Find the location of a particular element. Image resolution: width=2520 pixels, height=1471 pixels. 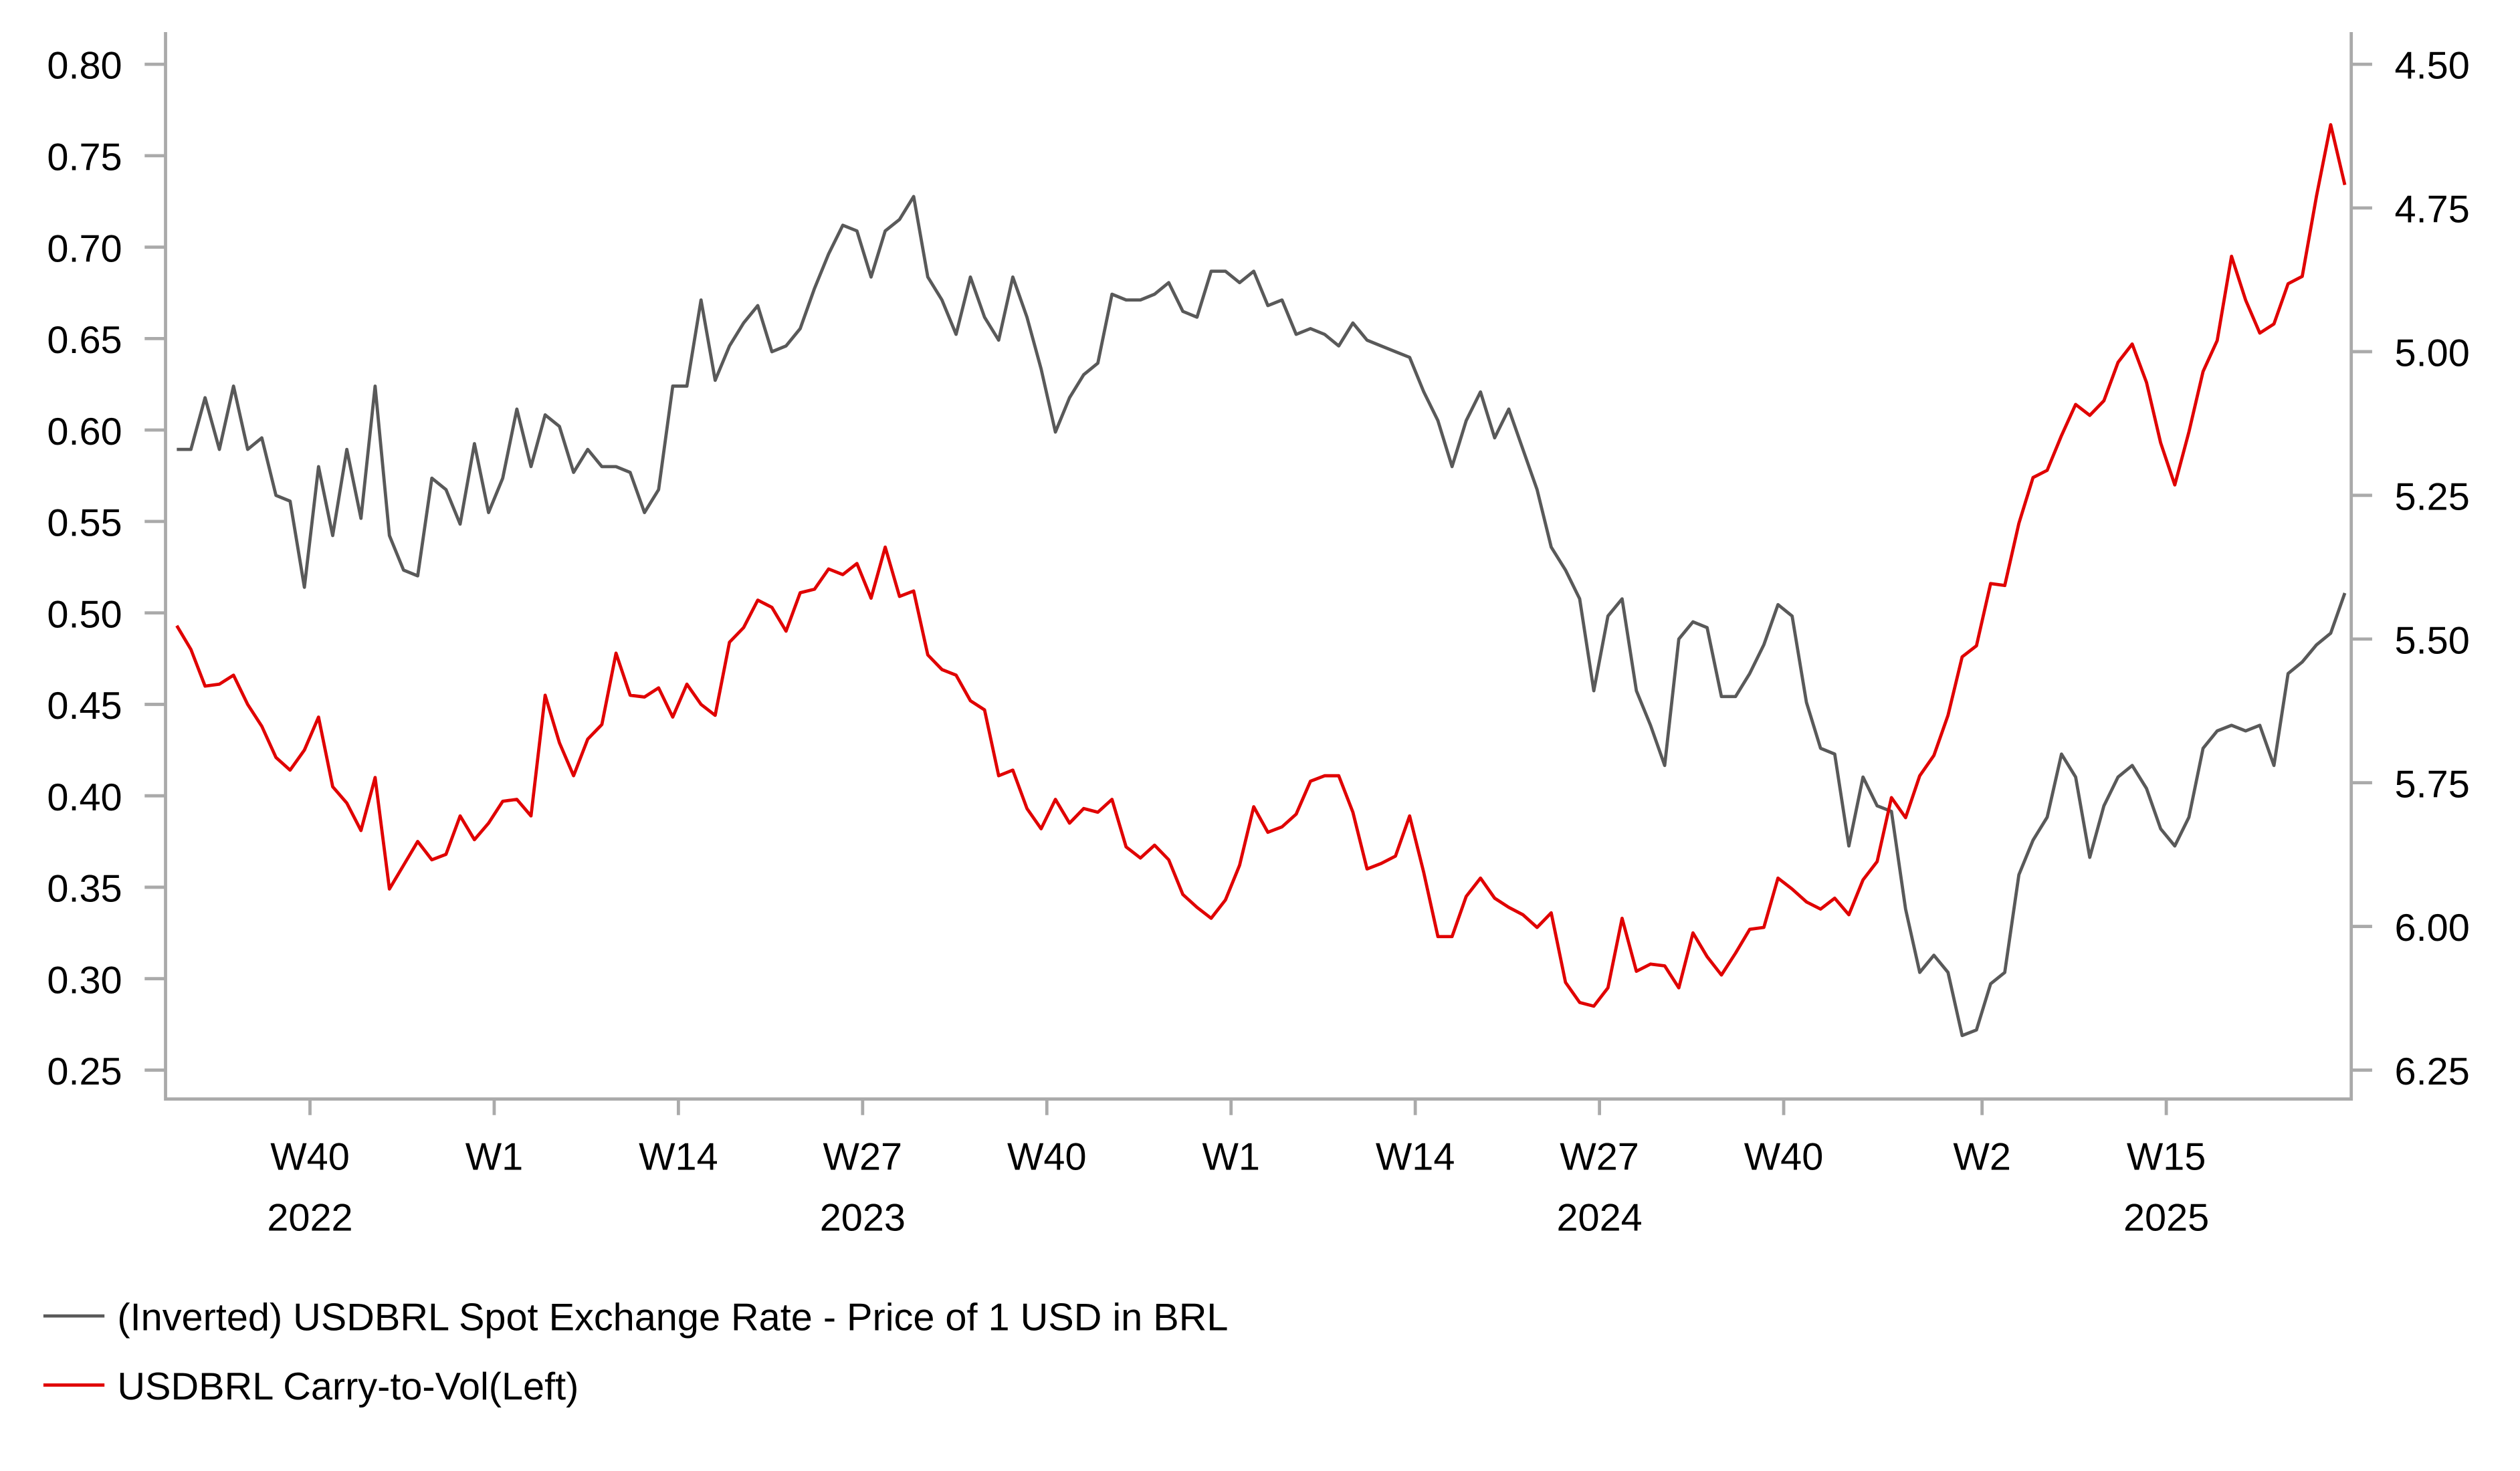

x-tick-label: W15 is located at coordinates (2166, 1156).